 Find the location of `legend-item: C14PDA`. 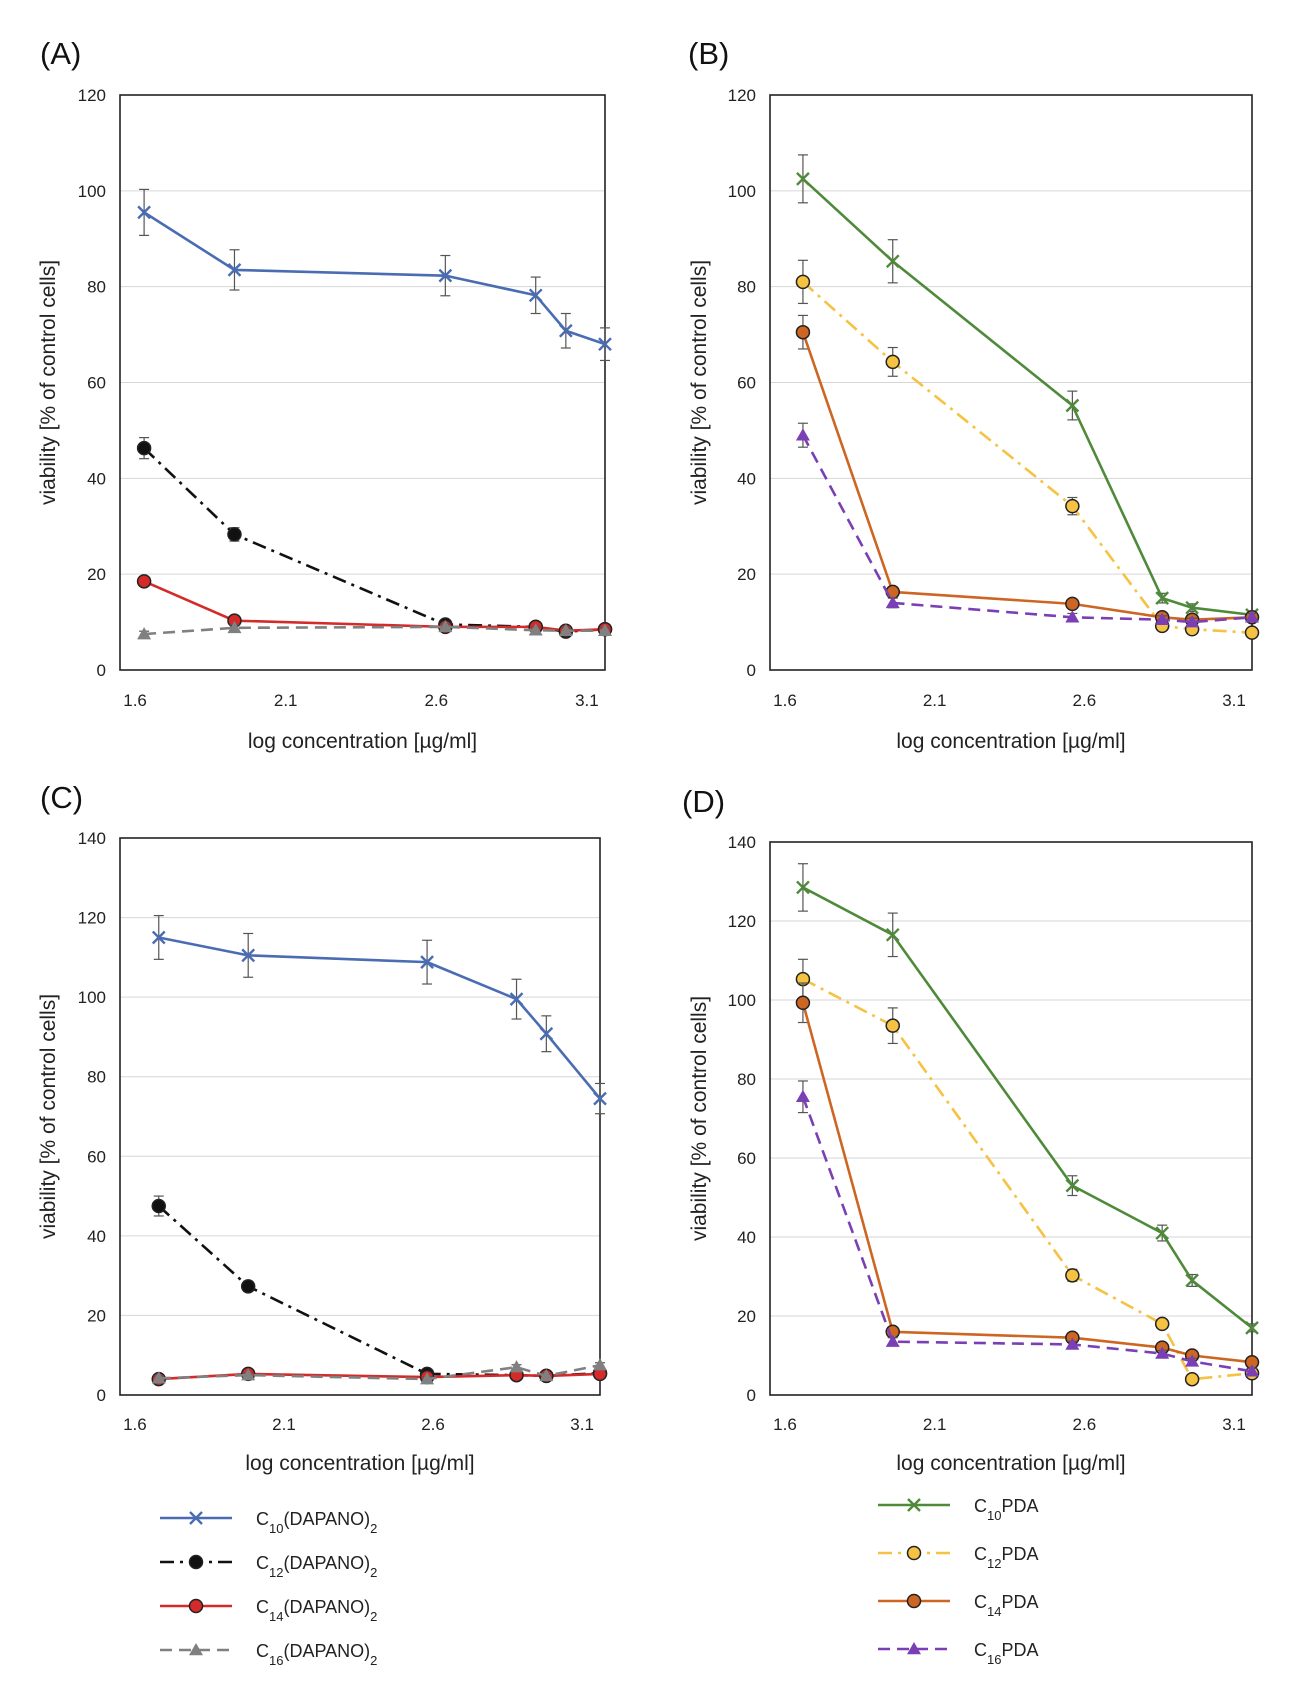

legend-item: C14PDA is located at coordinates (958, 1605).